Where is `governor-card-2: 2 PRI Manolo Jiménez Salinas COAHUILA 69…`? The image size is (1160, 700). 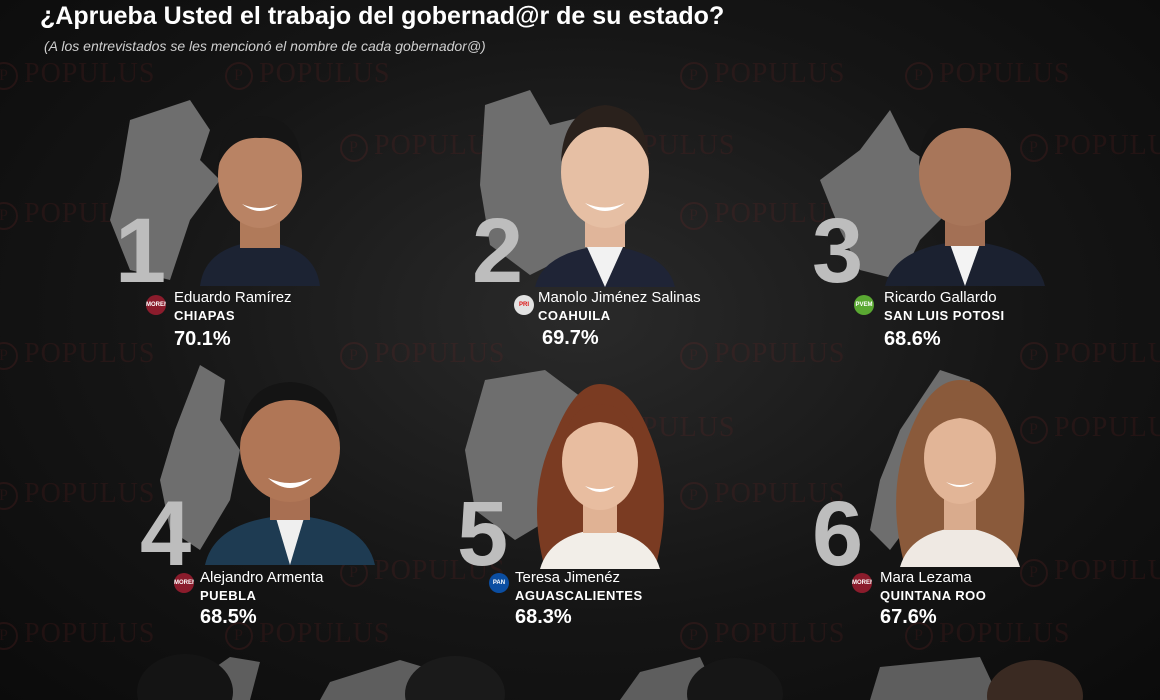
governor-card-2: 2 PRI Manolo Jiménez Salinas COAHUILA 69… is located at coordinates (590, 220).